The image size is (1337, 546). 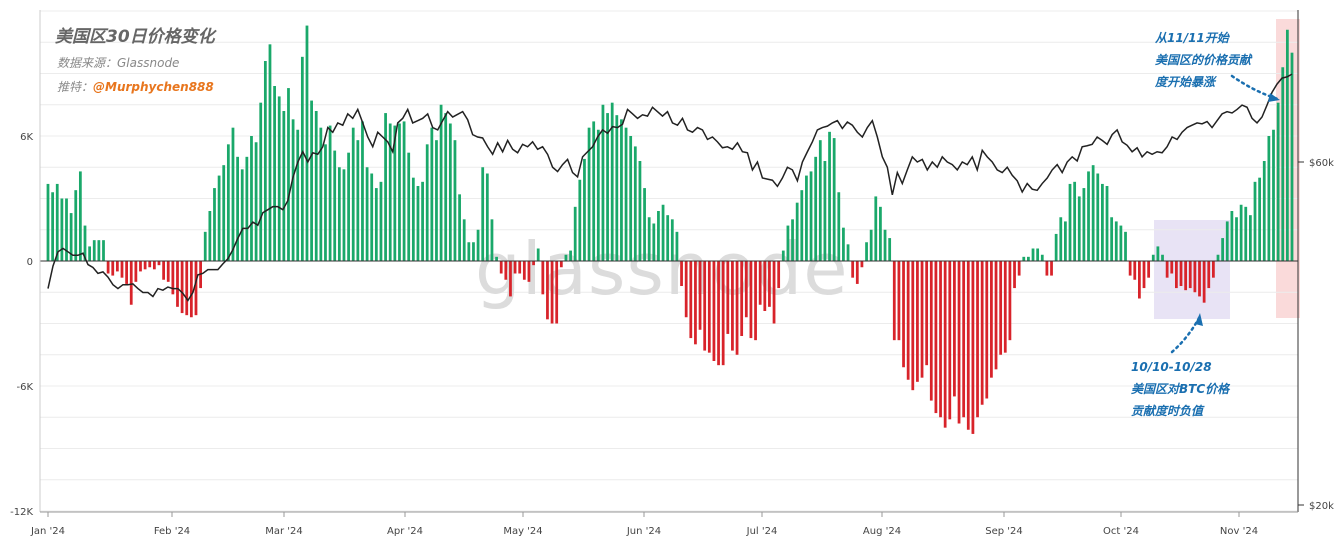 I want to click on x-tick-label: Sep '24, so click(x=1004, y=531).